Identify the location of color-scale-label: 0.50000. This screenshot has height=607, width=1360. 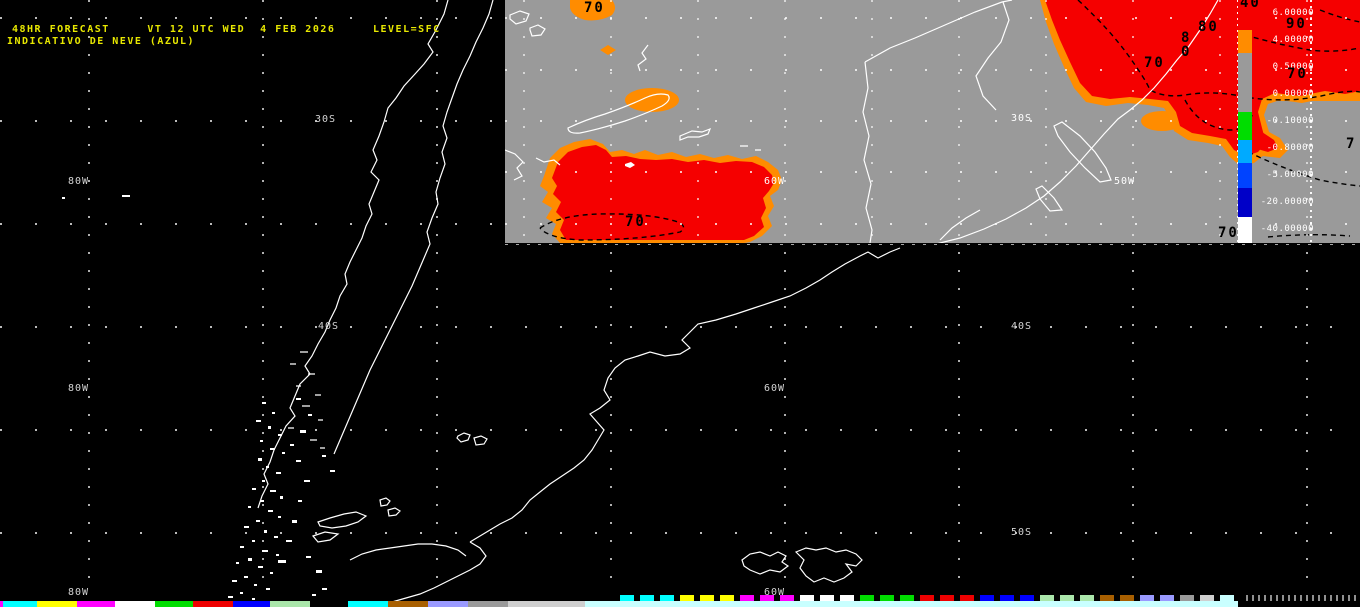
(1293, 67).